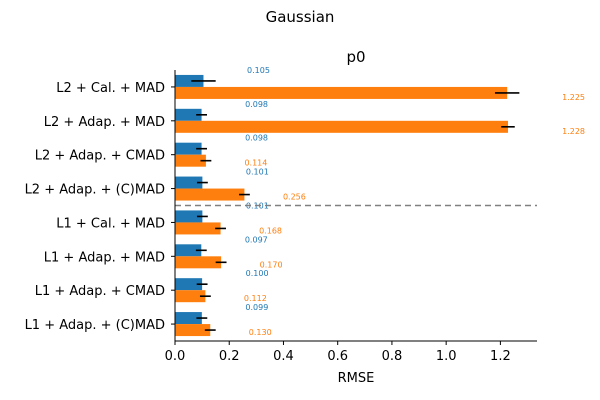 Image resolution: width=600 pixels, height=400 pixels. What do you see at coordinates (294, 197) in the screenshot?
I see `value-label: 0.256` at bounding box center [294, 197].